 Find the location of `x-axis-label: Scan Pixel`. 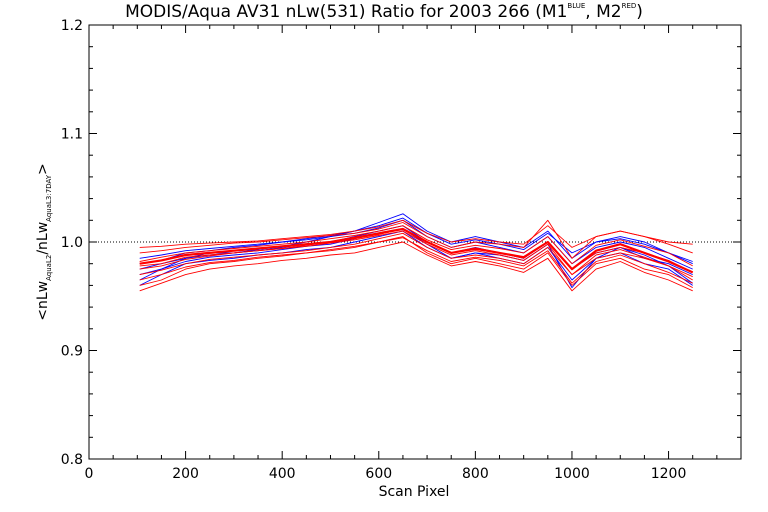

x-axis-label: Scan Pixel is located at coordinates (414, 492).